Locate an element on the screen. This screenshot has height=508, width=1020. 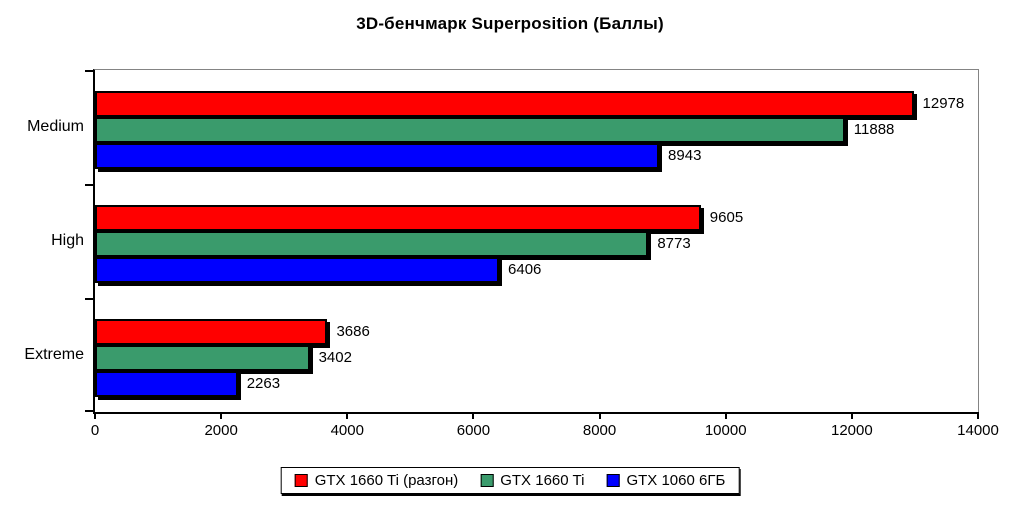
legend-item: GTX 1060 6ГБ is located at coordinates (665, 480).